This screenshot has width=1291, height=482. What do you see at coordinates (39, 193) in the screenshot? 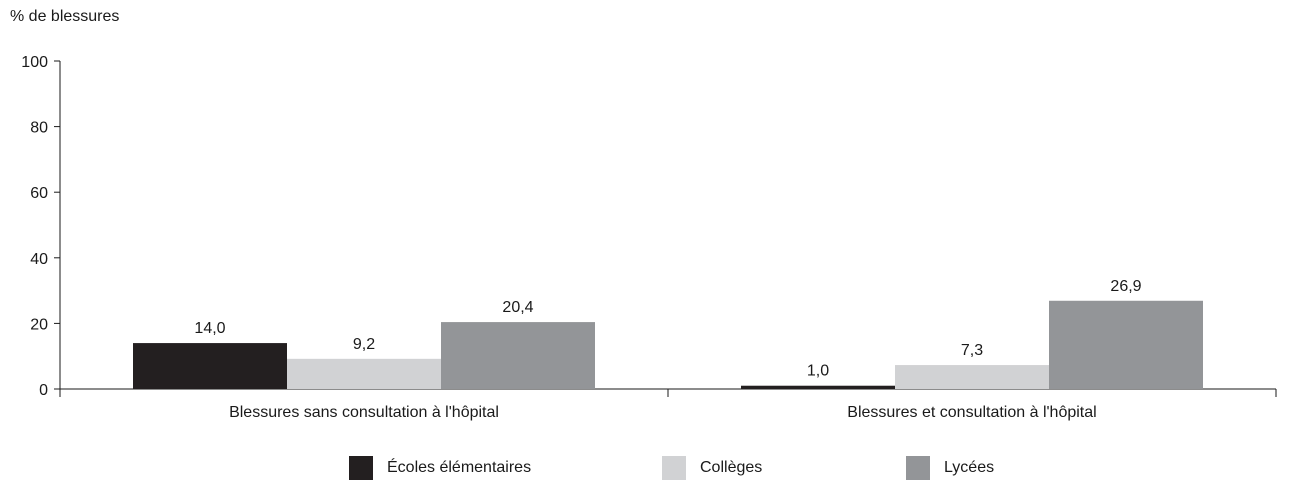
I see `y-tick-label: 60` at bounding box center [39, 193].